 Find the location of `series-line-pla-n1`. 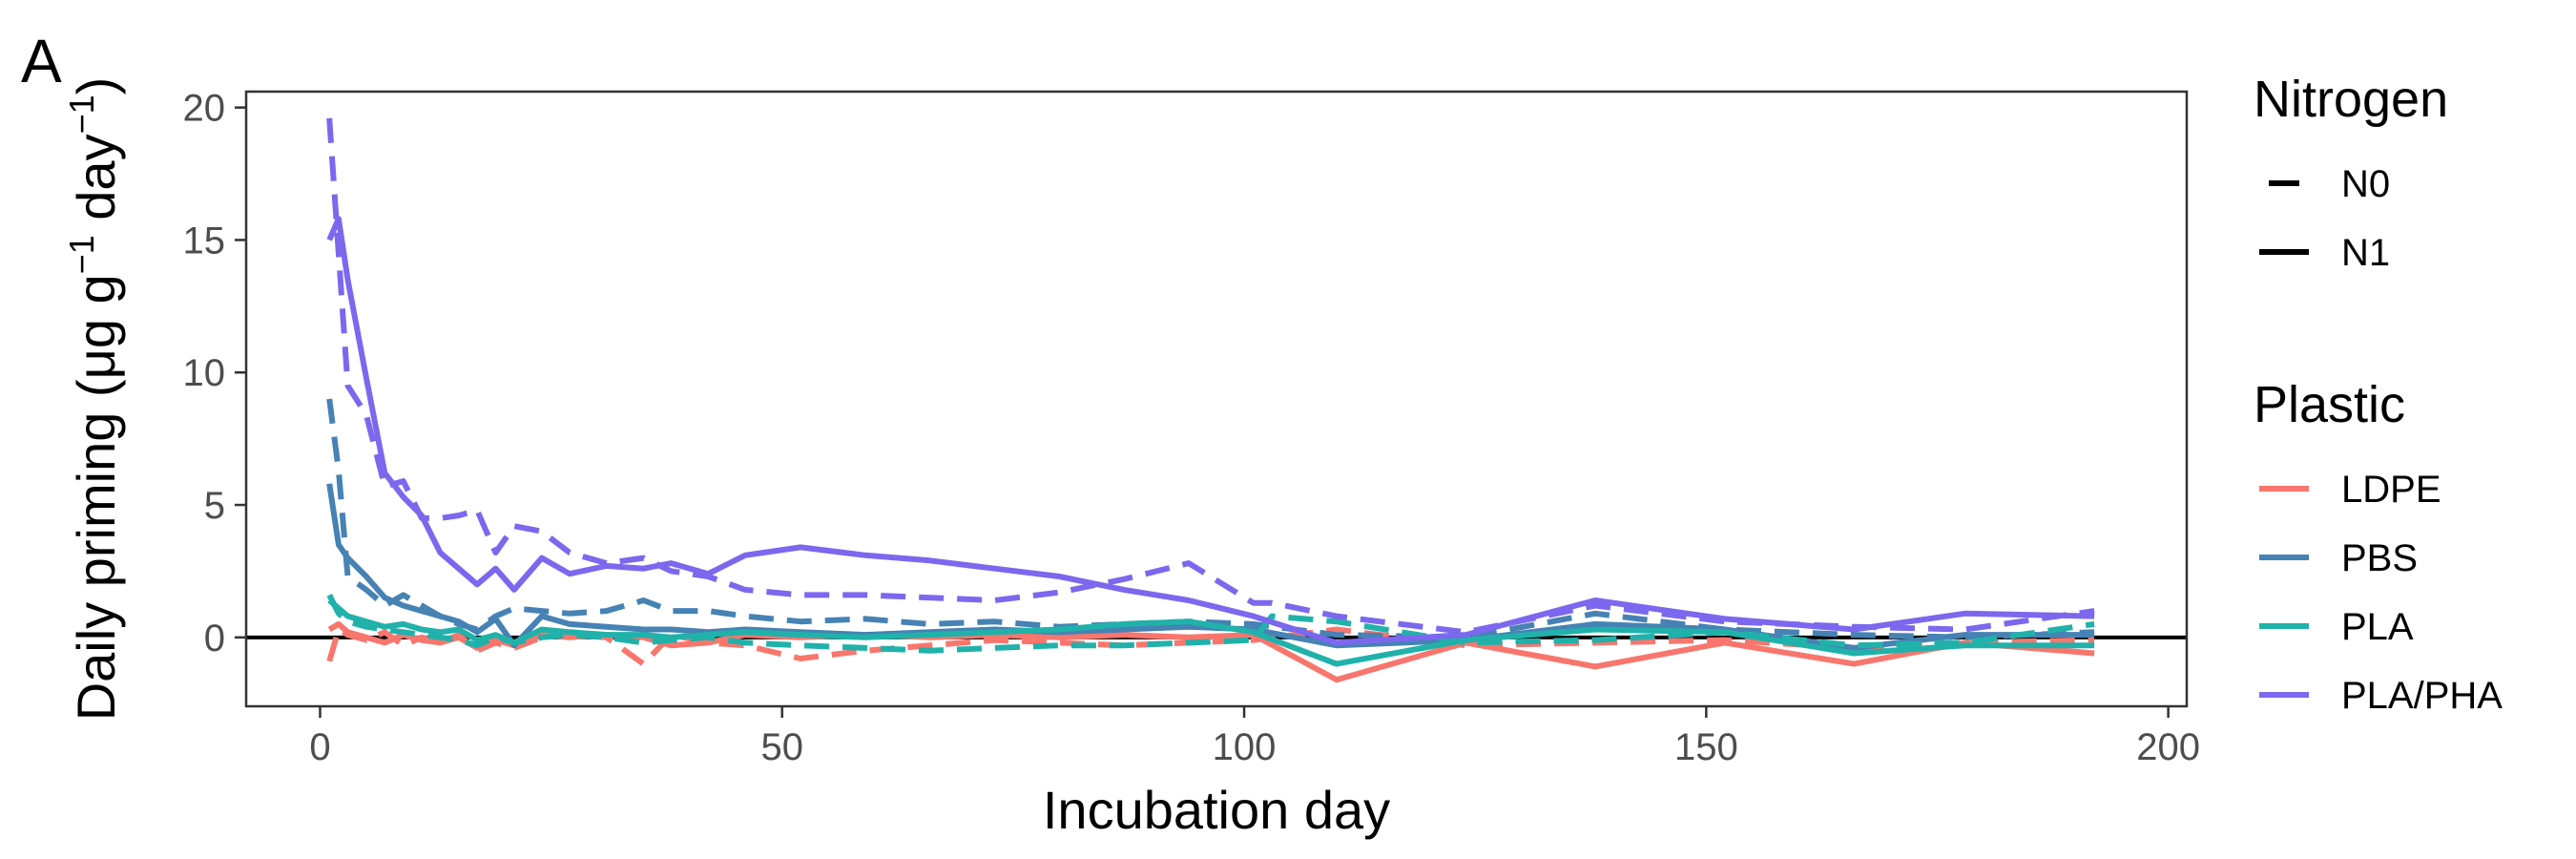

series-line-pla-n1 is located at coordinates (1211, 632).